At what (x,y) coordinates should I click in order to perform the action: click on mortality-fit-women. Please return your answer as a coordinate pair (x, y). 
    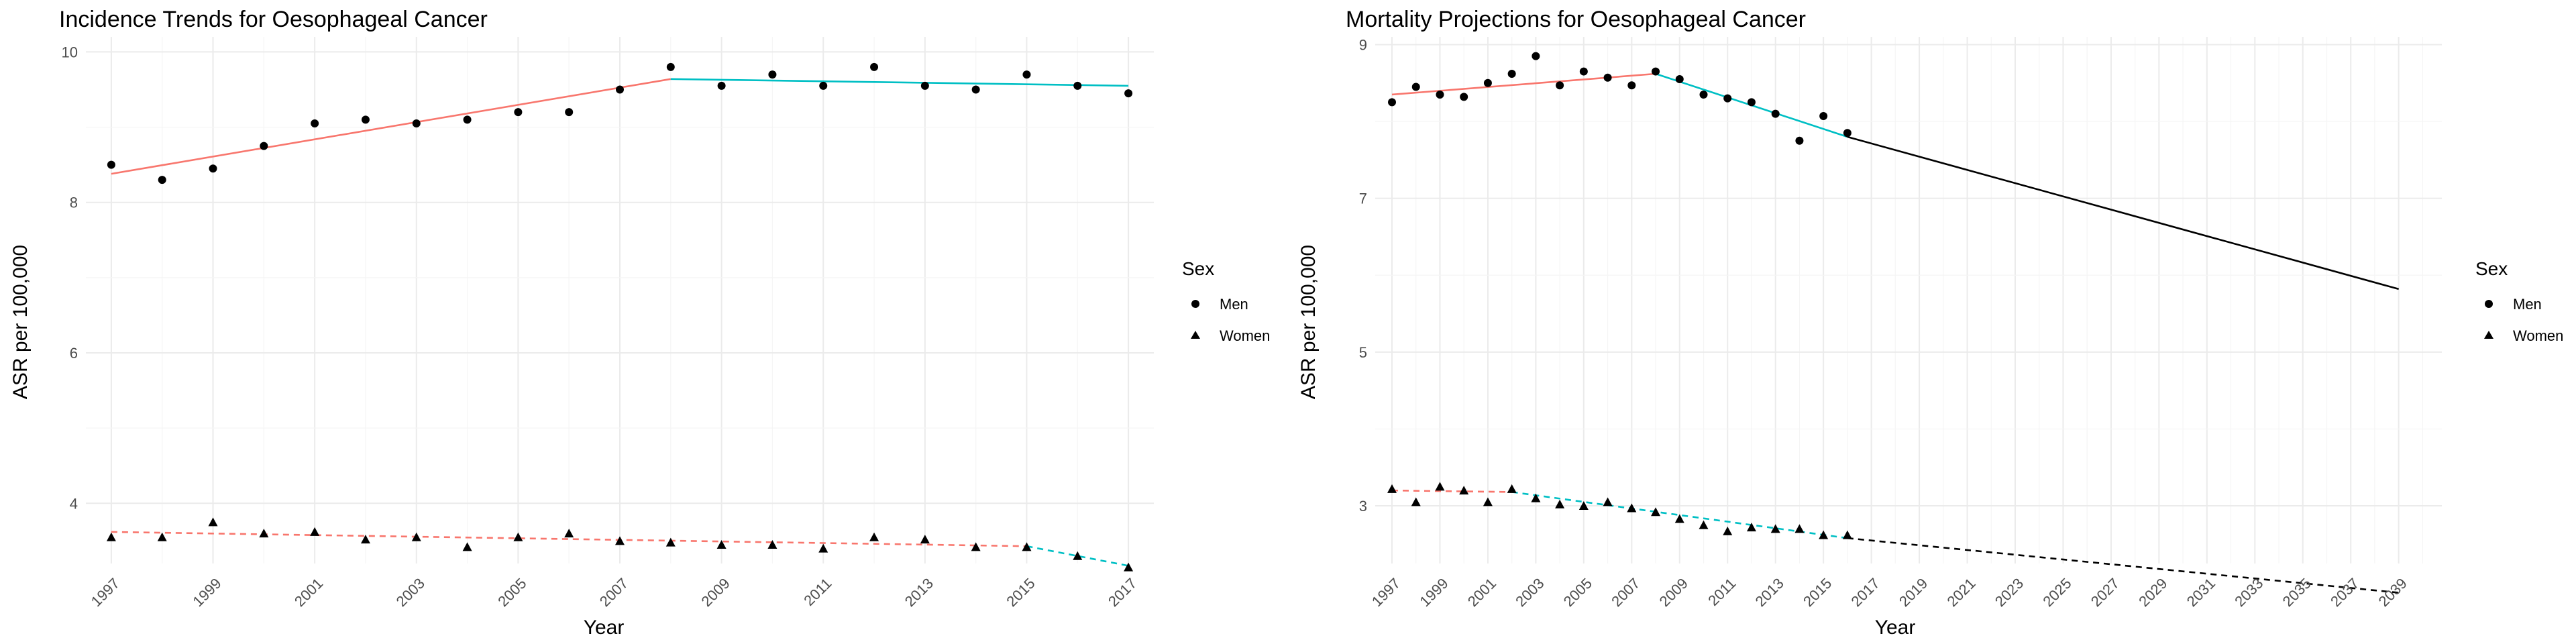
    Looking at the image, I should click on (1679, 515).